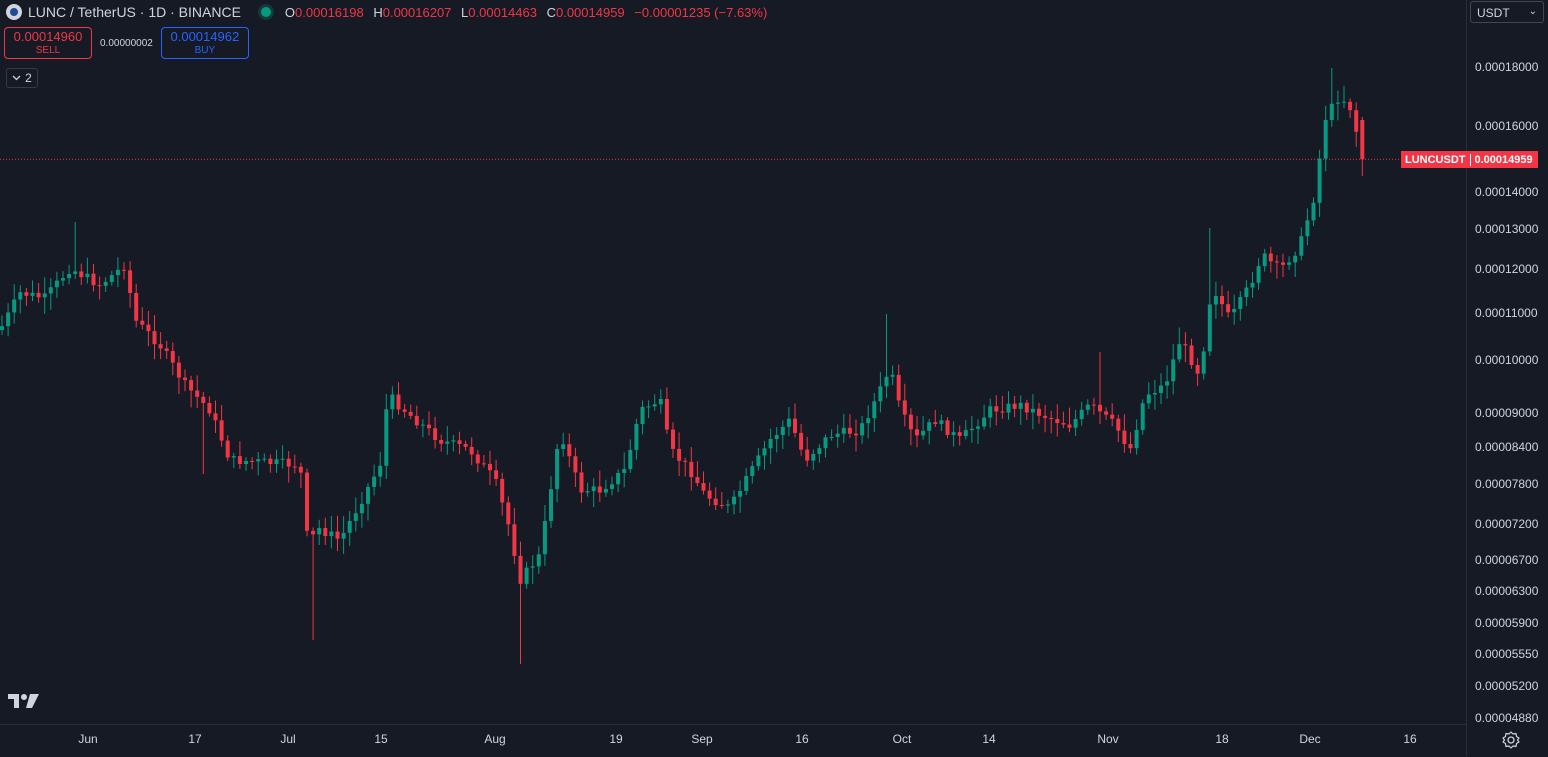 Image resolution: width=1548 pixels, height=757 pixels. Describe the element at coordinates (134, 12) in the screenshot. I see `symbol-title: LUNC / TetherUS · 1D · BINANCE` at that location.